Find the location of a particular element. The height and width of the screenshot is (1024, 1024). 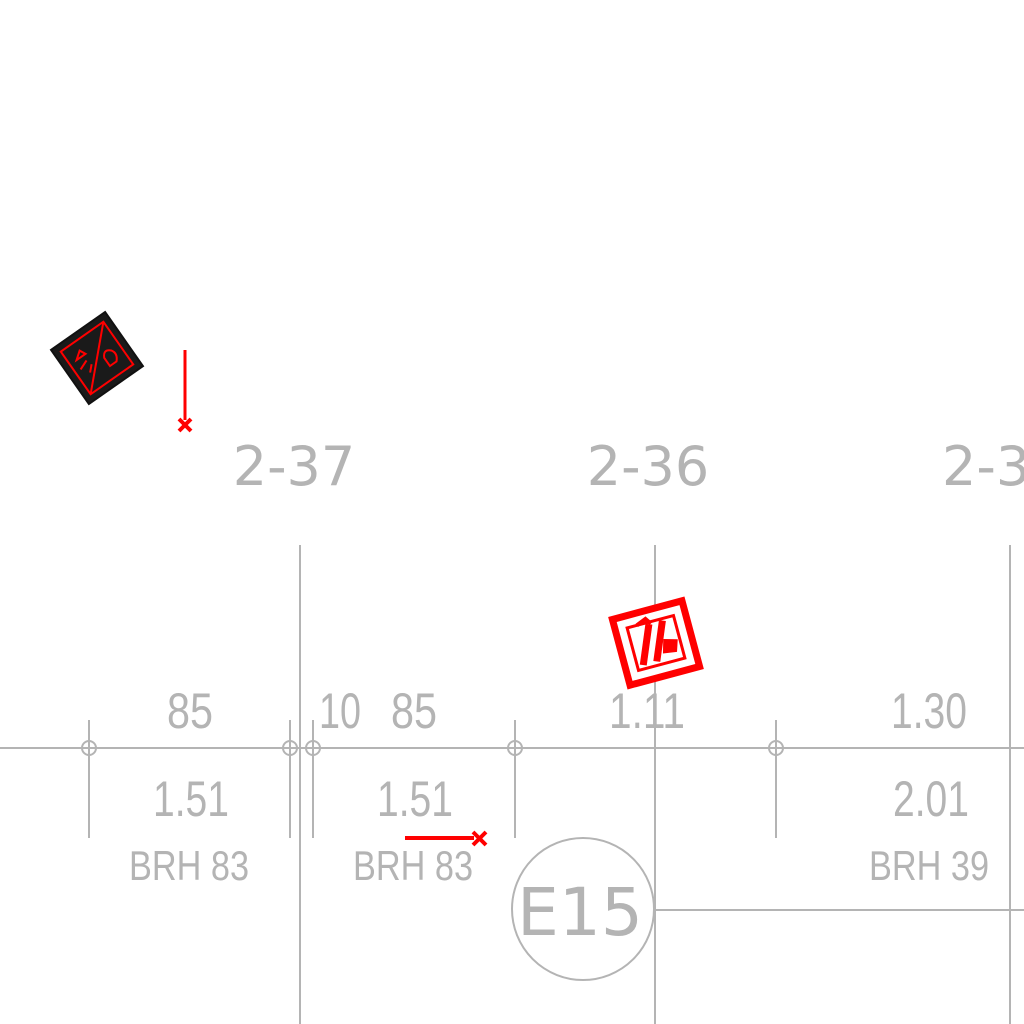

fire-equipment-sign-icon is located at coordinates (97, 358).